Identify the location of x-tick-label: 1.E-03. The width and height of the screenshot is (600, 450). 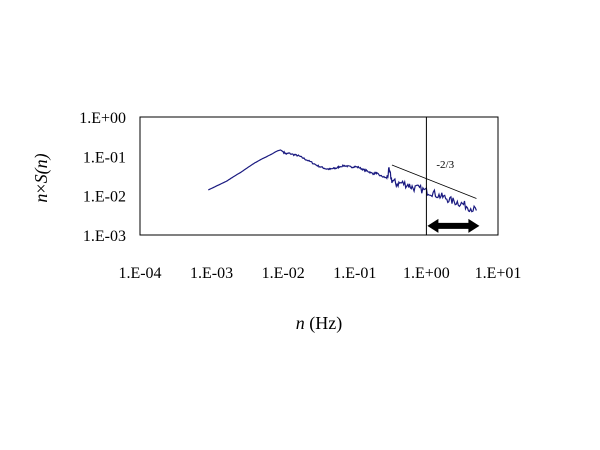
(211, 273).